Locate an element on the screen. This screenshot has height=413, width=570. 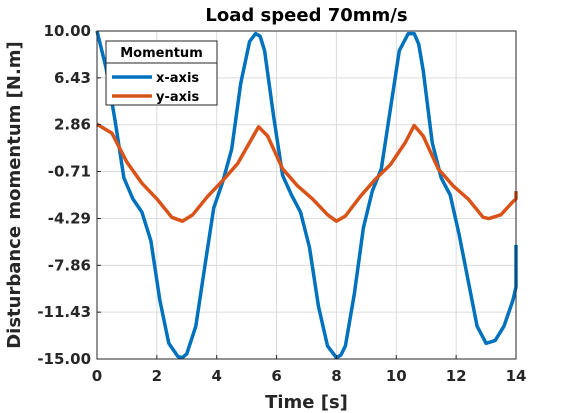
y-tick-label: -11.43 is located at coordinates (64, 312).